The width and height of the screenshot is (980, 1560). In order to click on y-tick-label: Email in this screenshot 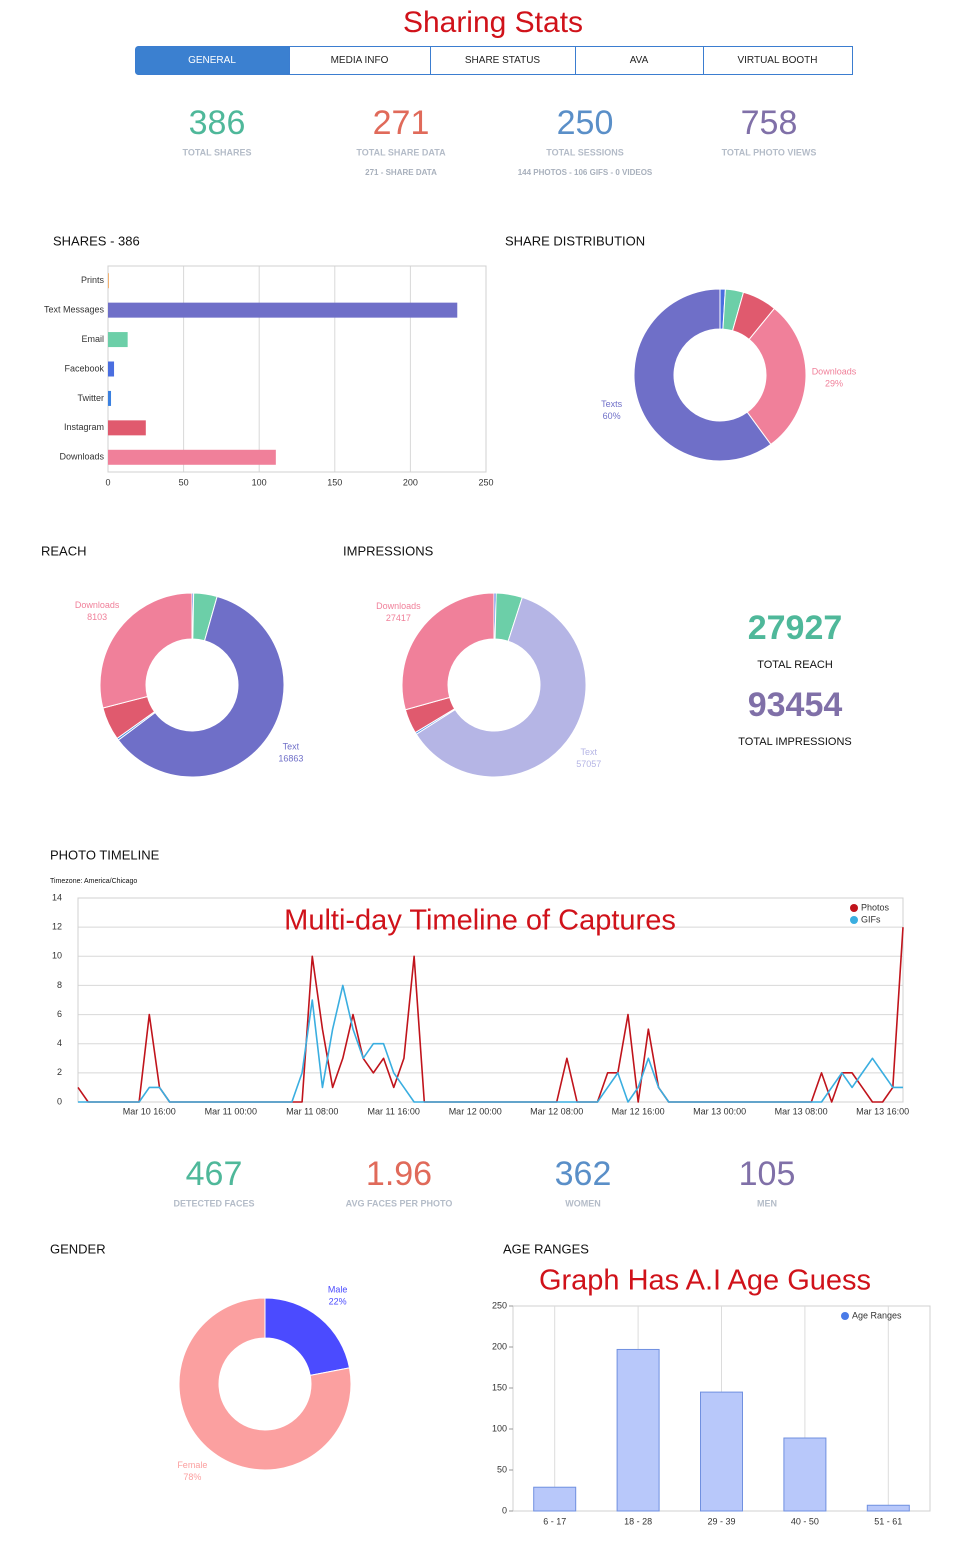, I will do `click(92, 339)`.